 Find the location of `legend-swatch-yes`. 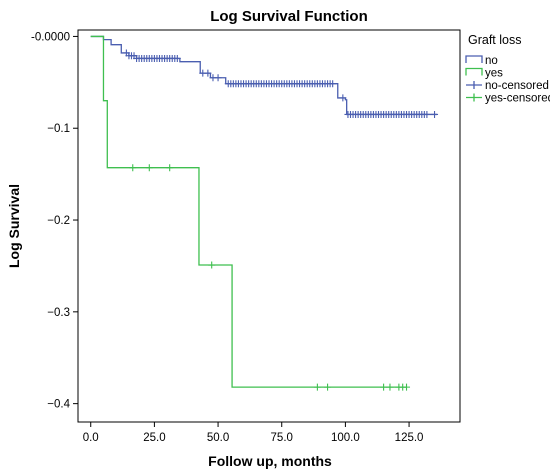

legend-swatch-yes is located at coordinates (474, 71).